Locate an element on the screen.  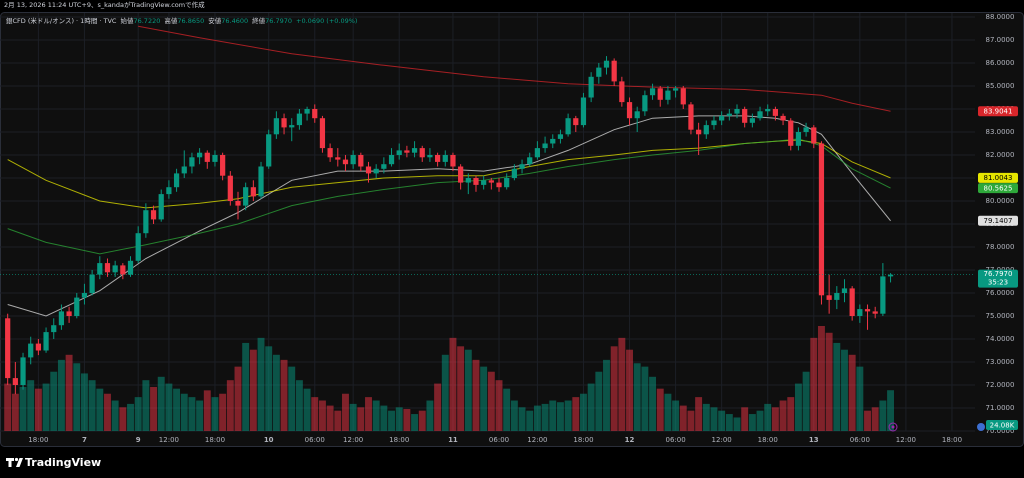
x-tick-label: 9 is located at coordinates (138, 440).